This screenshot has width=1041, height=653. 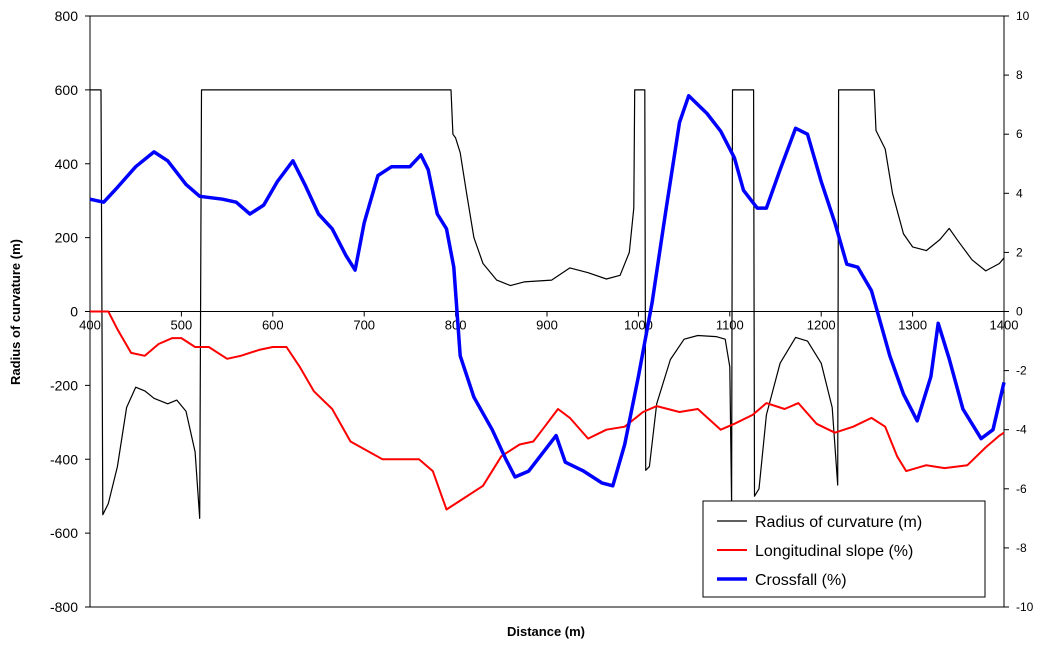 I want to click on y-left-tick-label: 200, so click(x=67, y=238).